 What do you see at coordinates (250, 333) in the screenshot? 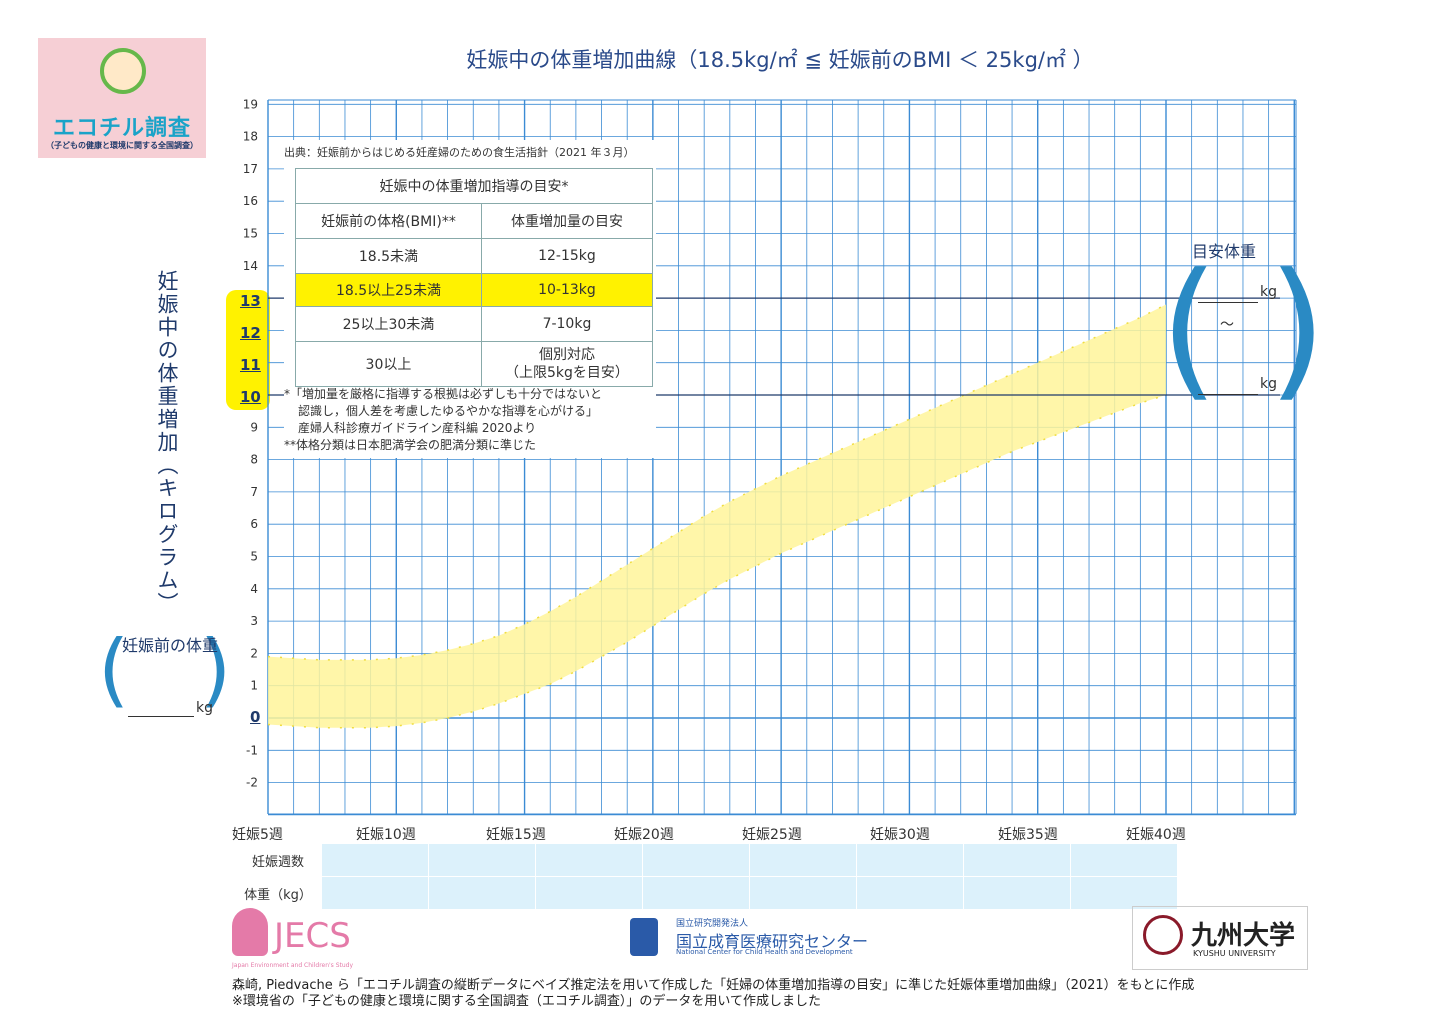
I see `y-tick-12: 12` at bounding box center [250, 333].